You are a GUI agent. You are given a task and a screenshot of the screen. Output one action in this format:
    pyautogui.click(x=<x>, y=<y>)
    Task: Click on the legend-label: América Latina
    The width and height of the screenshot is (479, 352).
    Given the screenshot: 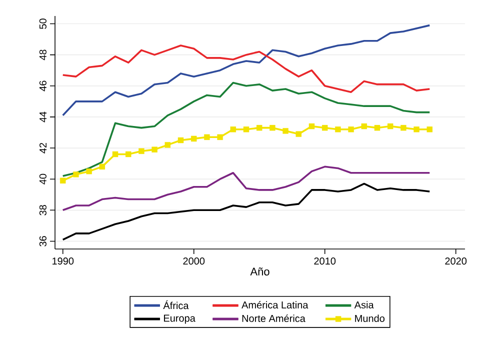 What is the action you would take?
    pyautogui.click(x=275, y=304)
    